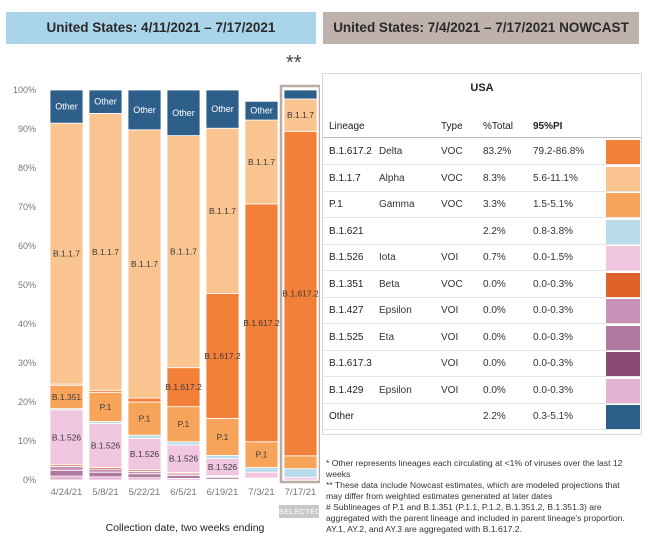  I want to click on lineage-cell: P.1, so click(336, 204).